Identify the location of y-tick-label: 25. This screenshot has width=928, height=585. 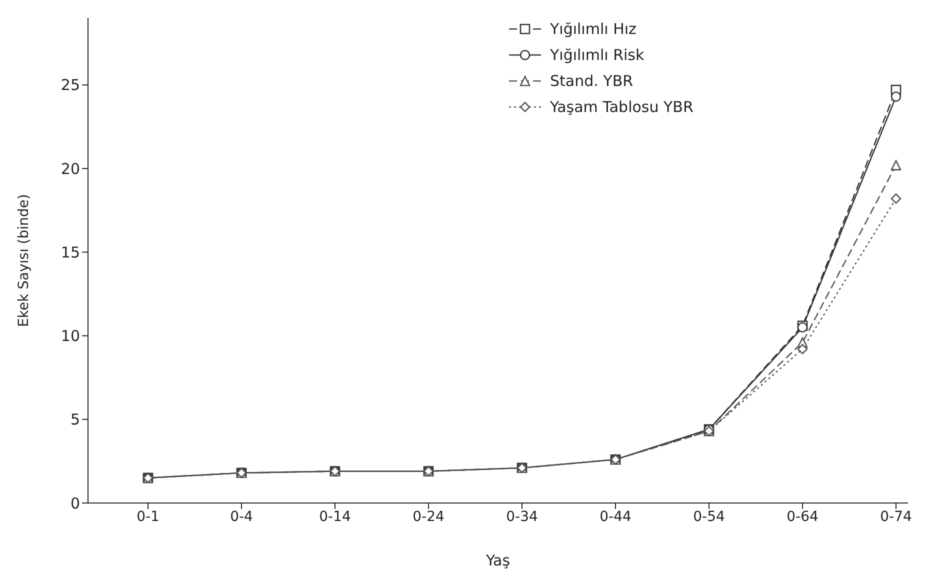
(70, 85).